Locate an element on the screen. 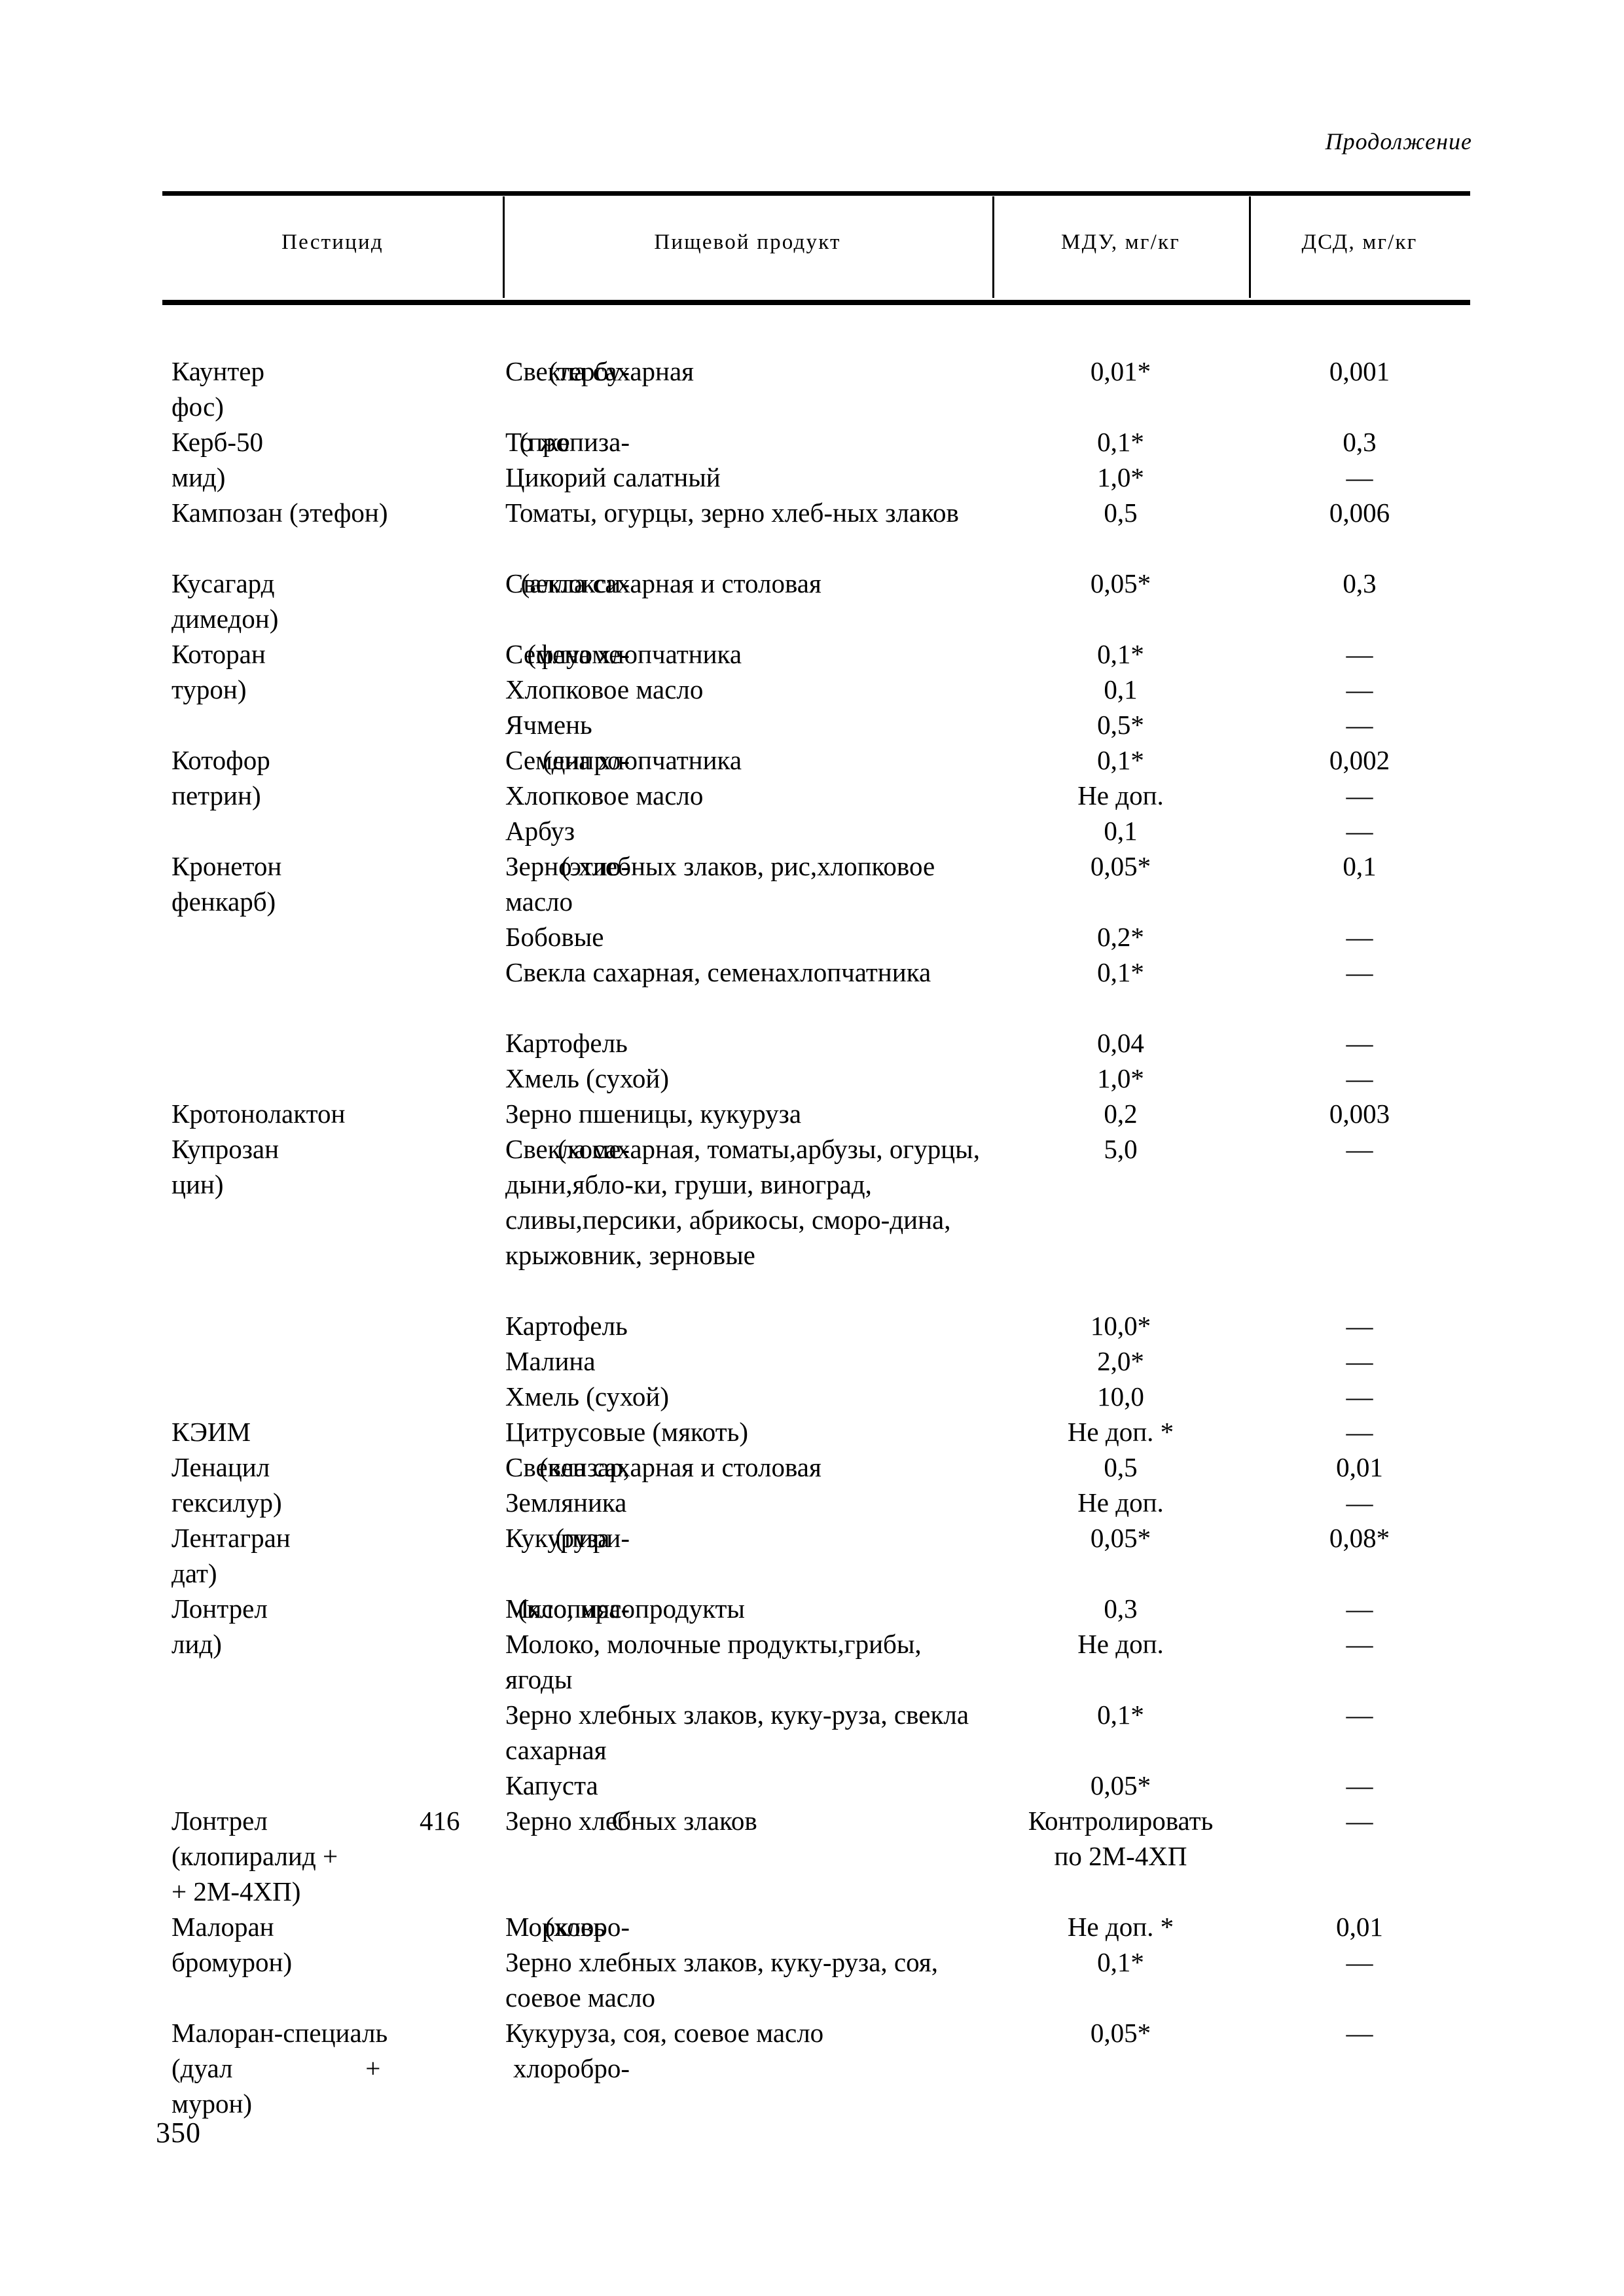 The image size is (1624, 2296). cell-pesticide: Кусагард (аллокси-димедон) is located at coordinates (400, 601).